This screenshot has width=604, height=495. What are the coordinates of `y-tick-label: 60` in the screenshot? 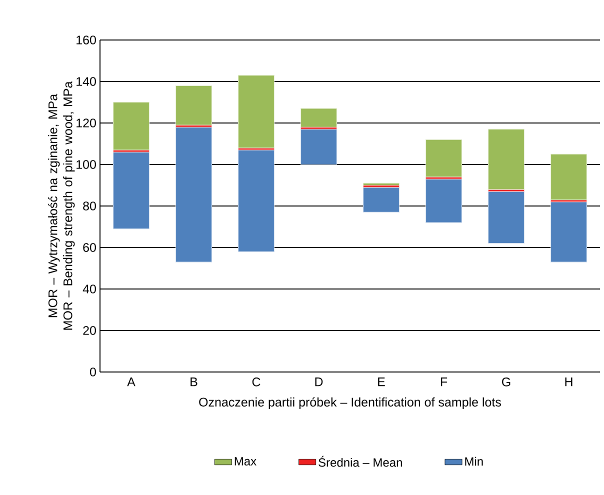 It's located at (89, 247).